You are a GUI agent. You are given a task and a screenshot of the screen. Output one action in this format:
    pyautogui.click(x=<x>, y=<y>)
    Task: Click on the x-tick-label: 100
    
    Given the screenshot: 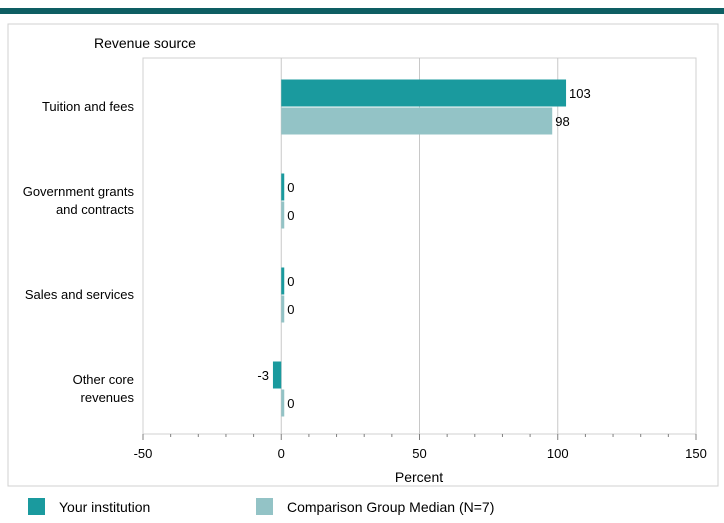 What is the action you would take?
    pyautogui.click(x=558, y=453)
    